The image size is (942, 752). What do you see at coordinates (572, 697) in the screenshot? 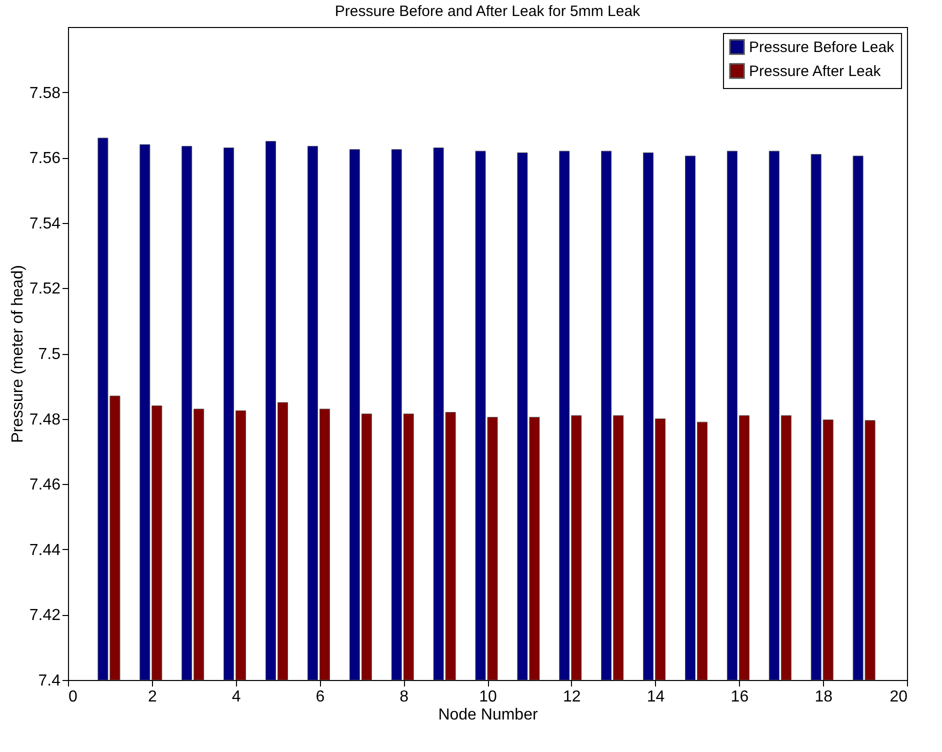
I see `x-tick-label: 12` at bounding box center [572, 697].